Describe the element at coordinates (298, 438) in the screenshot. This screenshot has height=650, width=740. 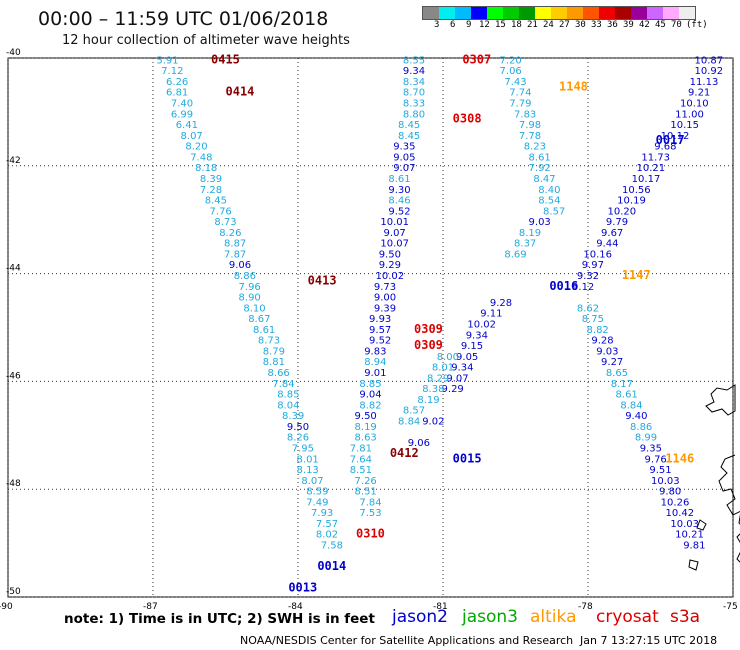
I see `wave-height-value: 8.26` at that location.